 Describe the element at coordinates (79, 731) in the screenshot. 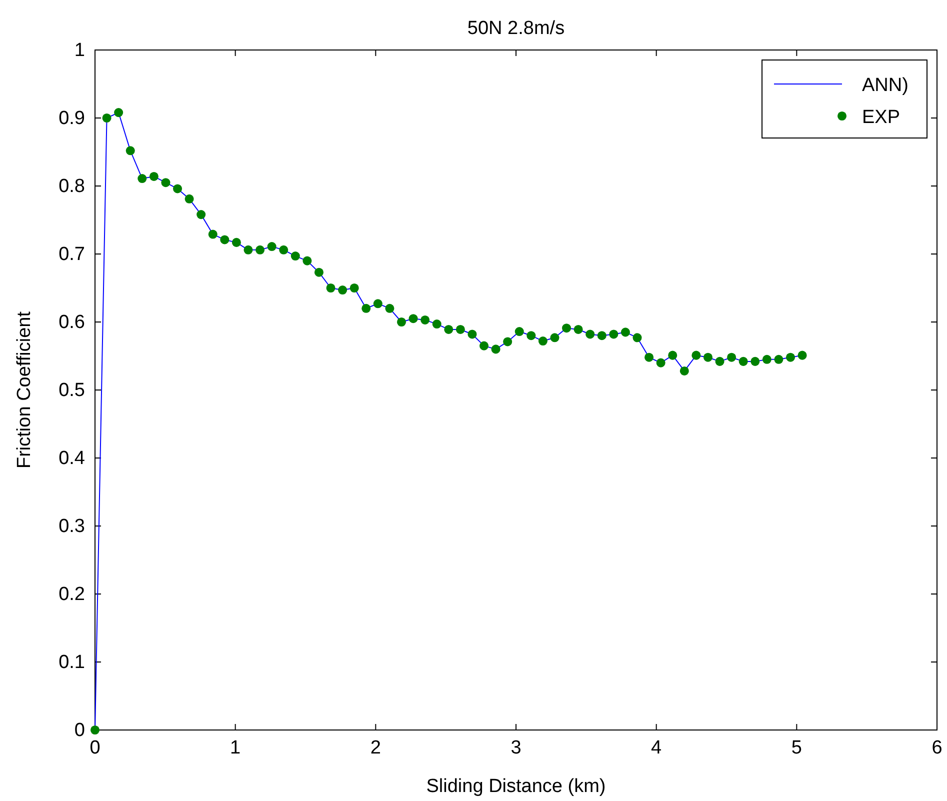

I see `y-tick-label: 0` at that location.